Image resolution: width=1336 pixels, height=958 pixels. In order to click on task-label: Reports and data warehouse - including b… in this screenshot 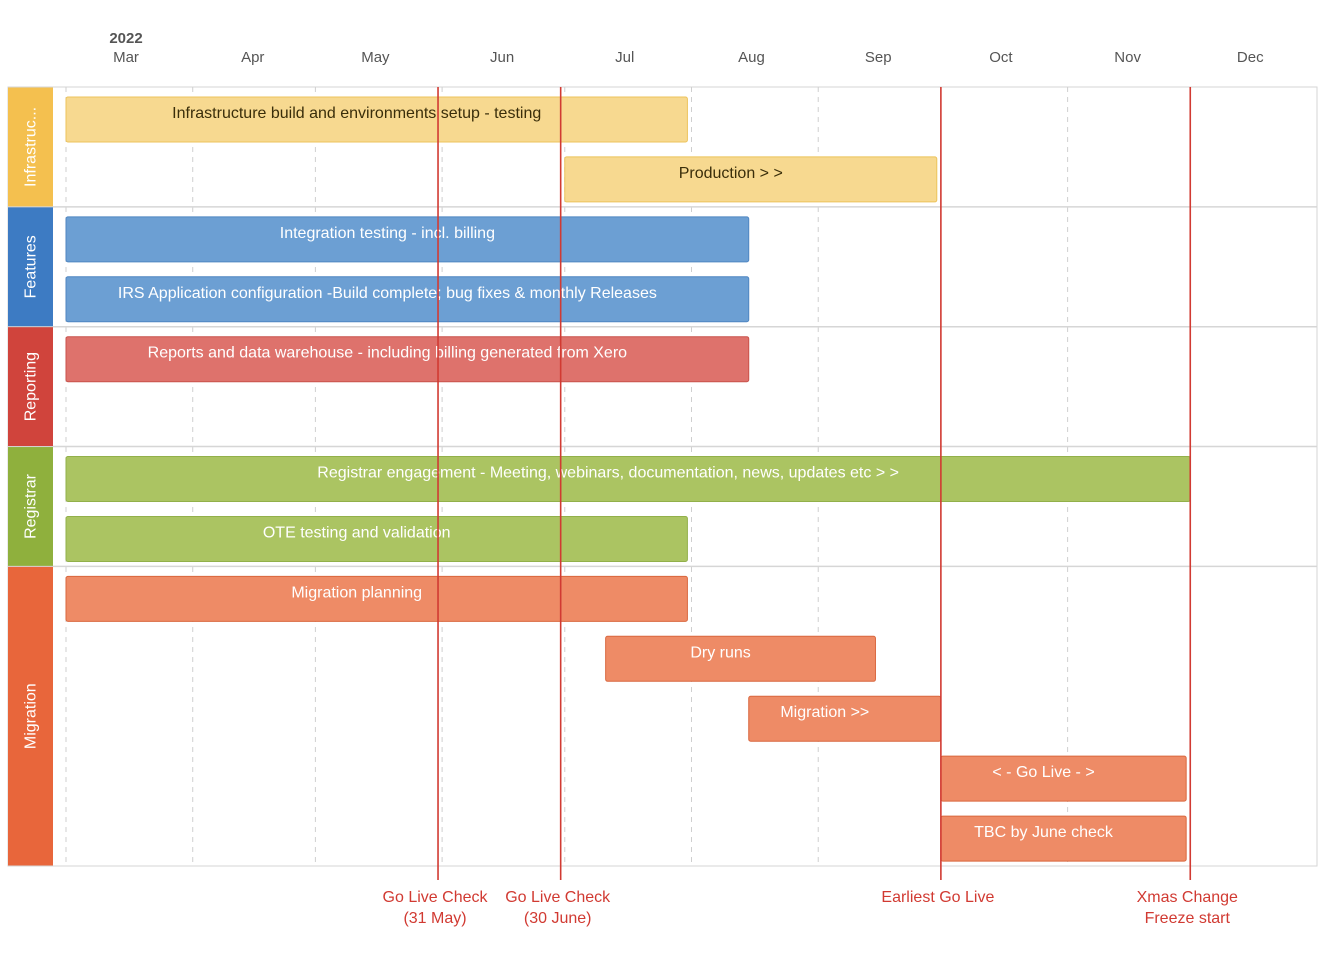, I will do `click(388, 353)`.